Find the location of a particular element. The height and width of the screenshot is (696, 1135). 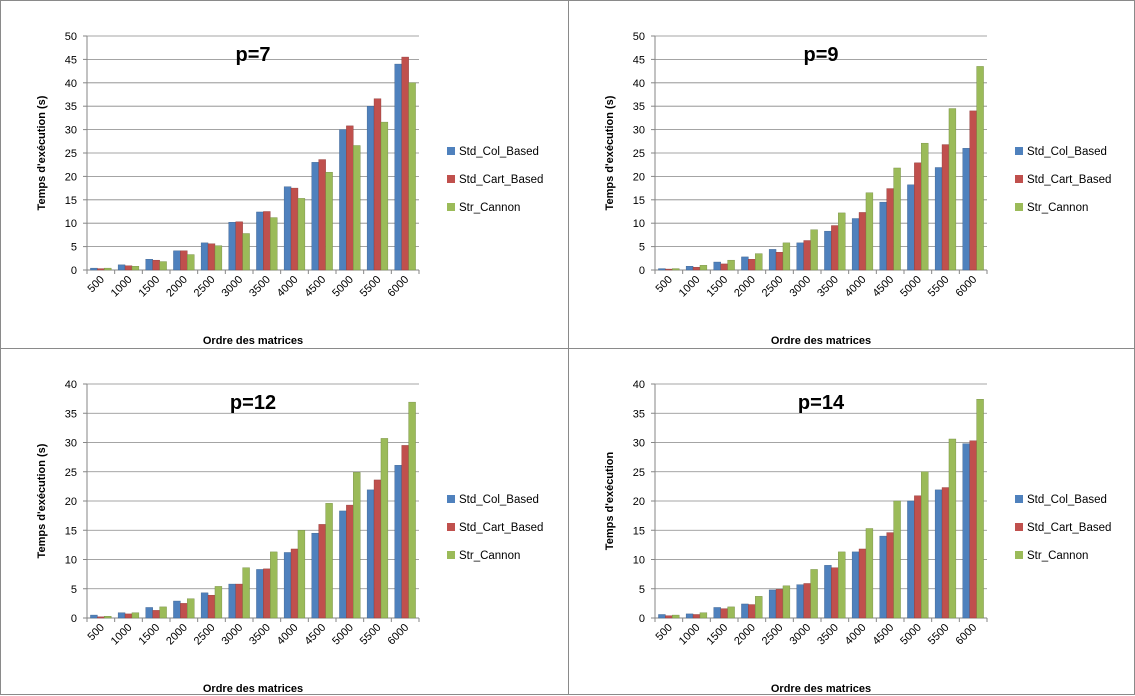

x-tick-label: 5000 is located at coordinates (343, 635).